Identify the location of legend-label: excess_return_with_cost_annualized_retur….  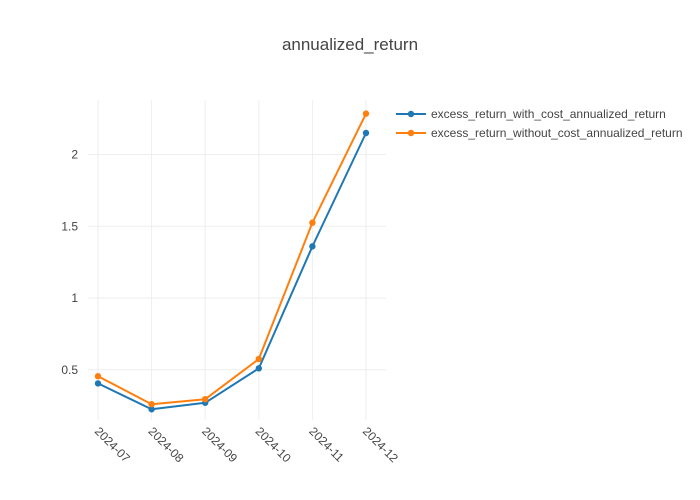
(548, 114).